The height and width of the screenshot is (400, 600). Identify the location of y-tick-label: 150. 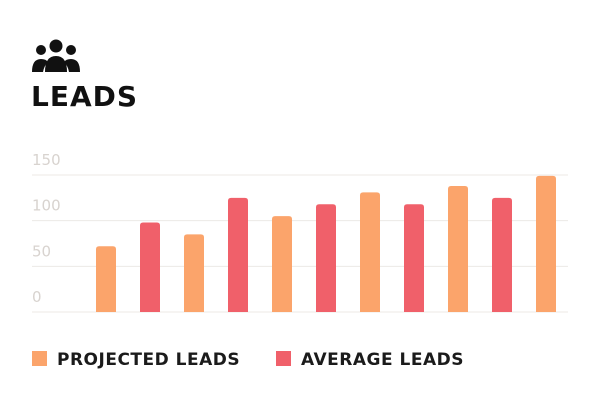
(46, 160).